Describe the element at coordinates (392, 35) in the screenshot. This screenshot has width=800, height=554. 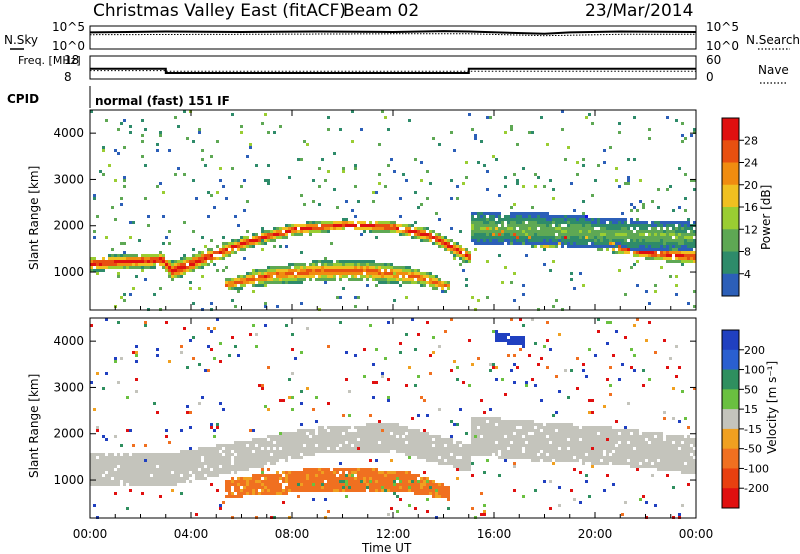
I see `noise-search-series` at that location.